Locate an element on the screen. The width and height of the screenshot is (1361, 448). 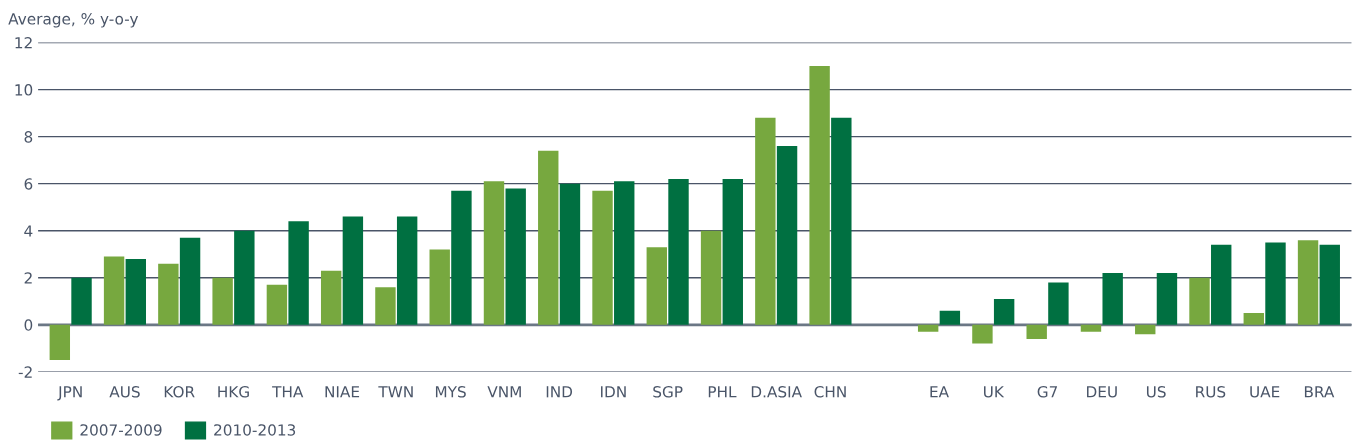
x-tick-label: D.ASIA is located at coordinates (776, 392).